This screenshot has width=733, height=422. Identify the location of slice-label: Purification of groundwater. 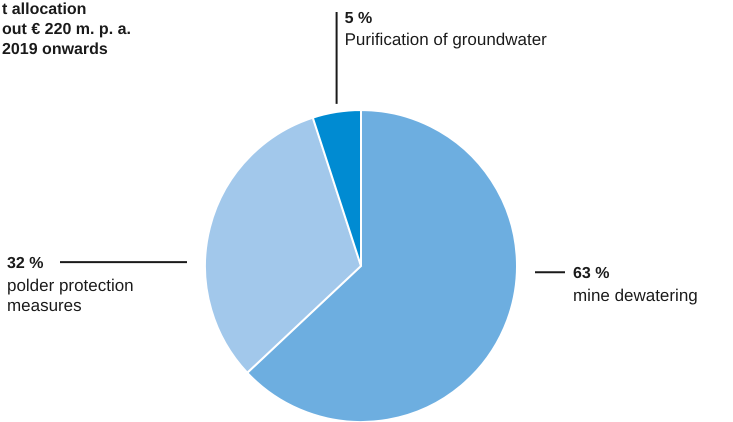
(446, 39).